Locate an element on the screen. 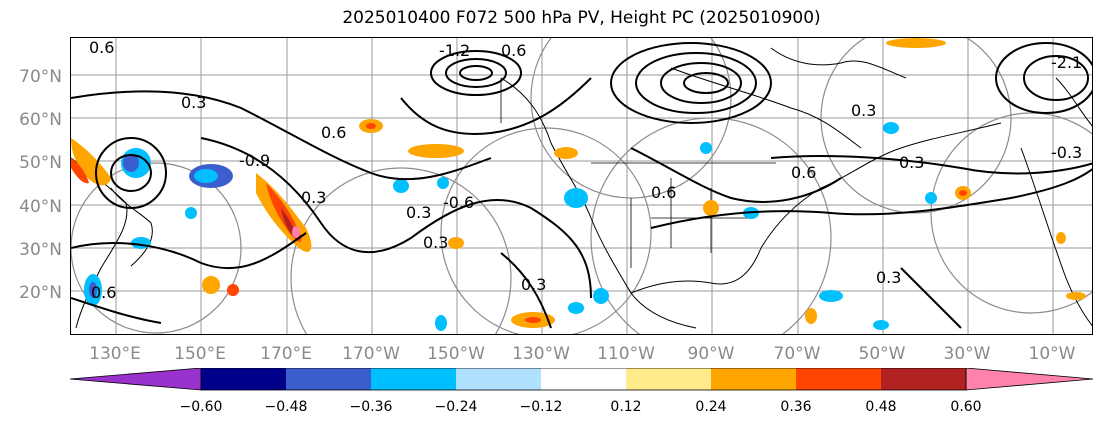  lon-label-10w: 10°W is located at coordinates (1052, 354).